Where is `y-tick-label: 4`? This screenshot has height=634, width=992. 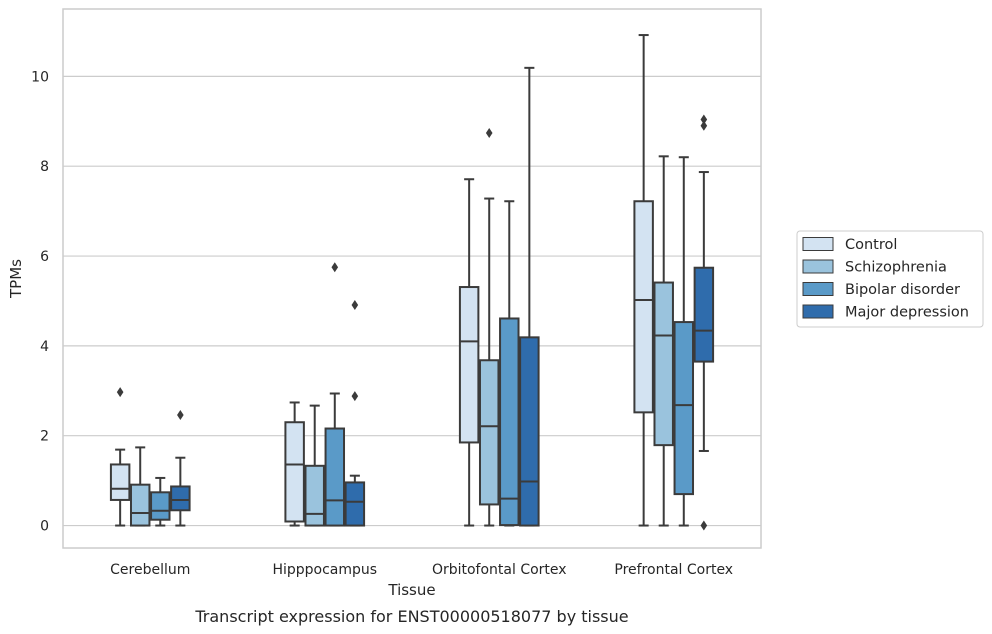
y-tick-label: 4 is located at coordinates (44, 347).